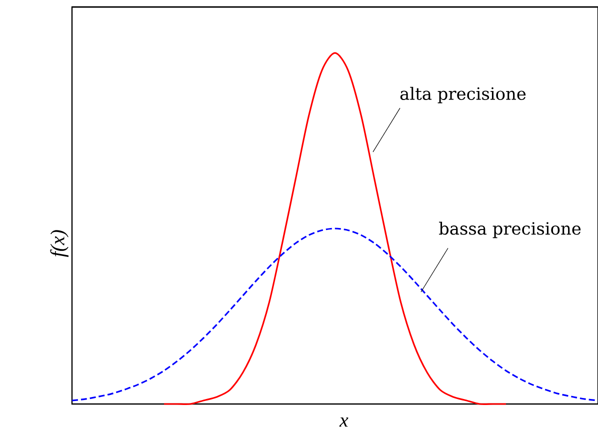  I want to click on x-axis-title: x, so click(343, 422).